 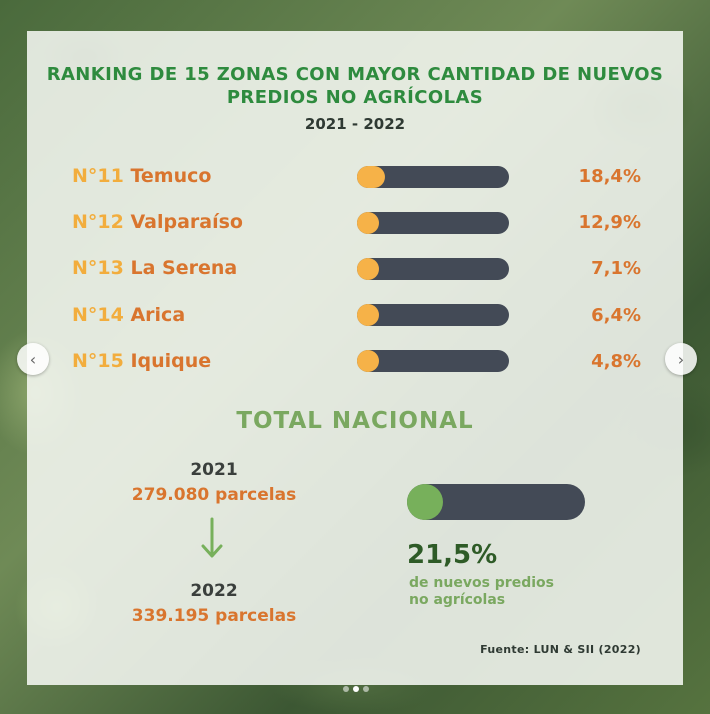 What do you see at coordinates (171, 361) in the screenshot?
I see `zone-name: Iquique` at bounding box center [171, 361].